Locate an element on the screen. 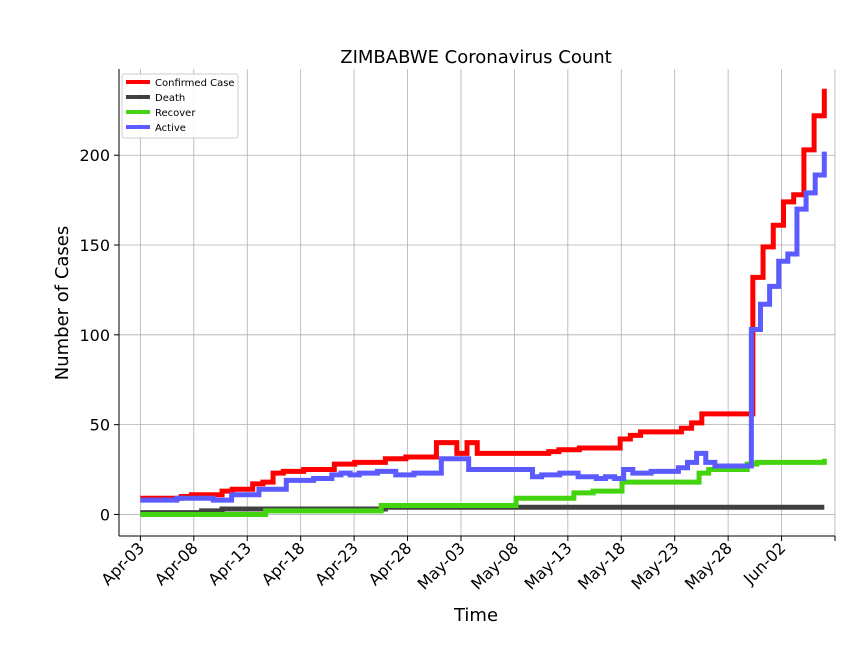  legend: Confirmed Case Death Recover Active is located at coordinates (180, 106).